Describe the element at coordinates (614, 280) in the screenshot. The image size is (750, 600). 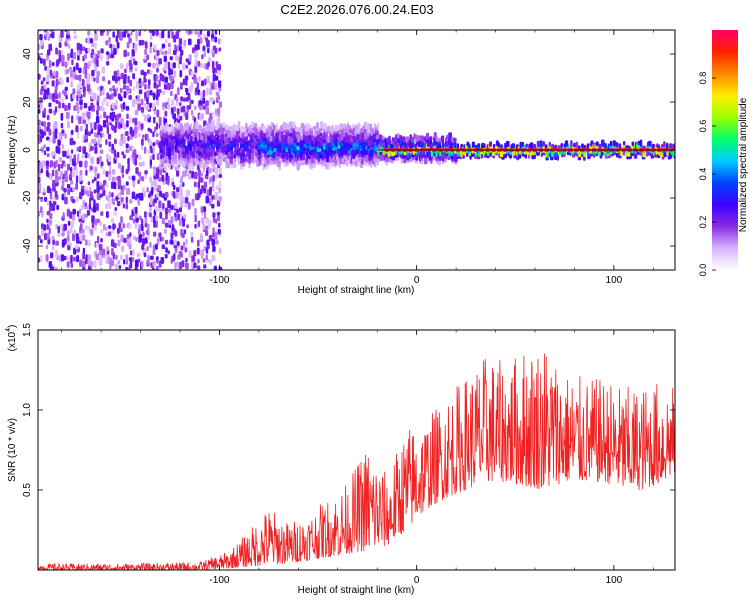
I see `x-tick-label: 100` at that location.